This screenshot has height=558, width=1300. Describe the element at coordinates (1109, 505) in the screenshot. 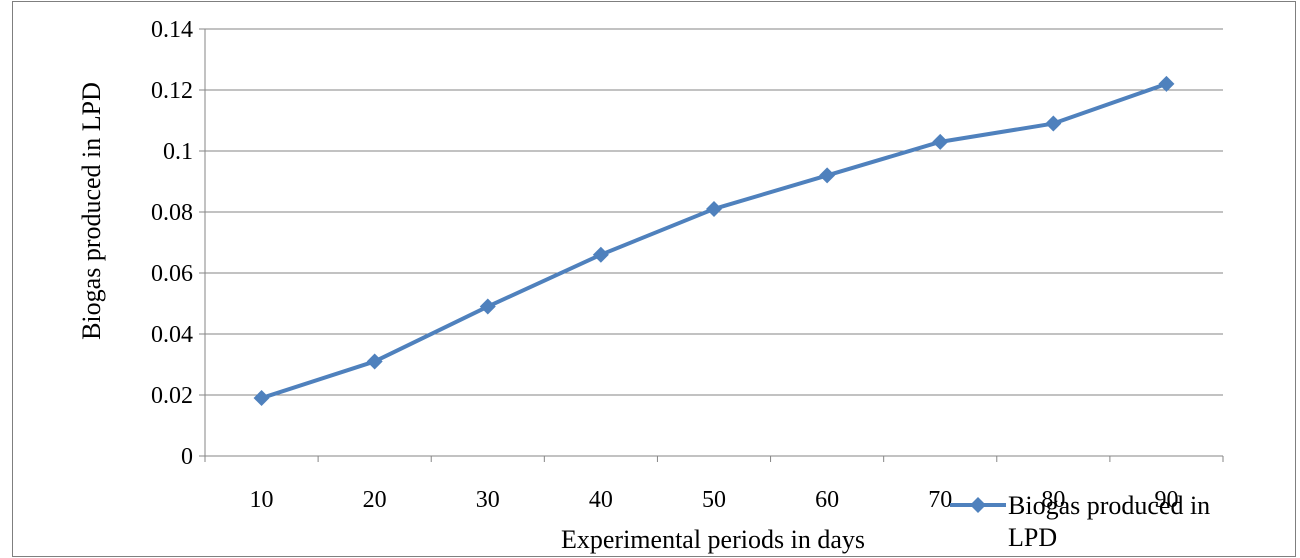

I see `legend-label-line-1: Biogas produced in` at that location.